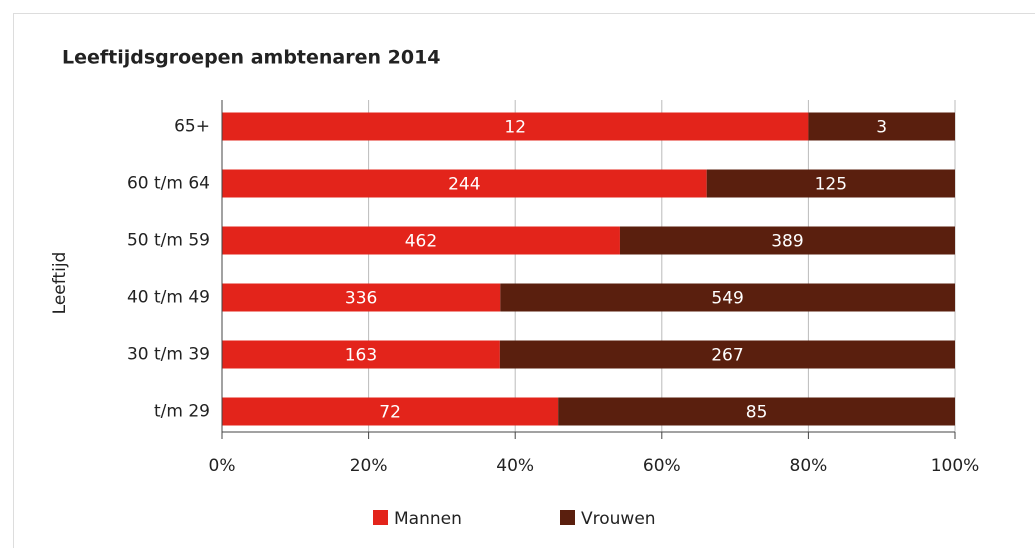 This screenshot has height=548, width=1035. Describe the element at coordinates (168, 298) in the screenshot. I see `y-tick-label: 40 t/m 49` at that location.